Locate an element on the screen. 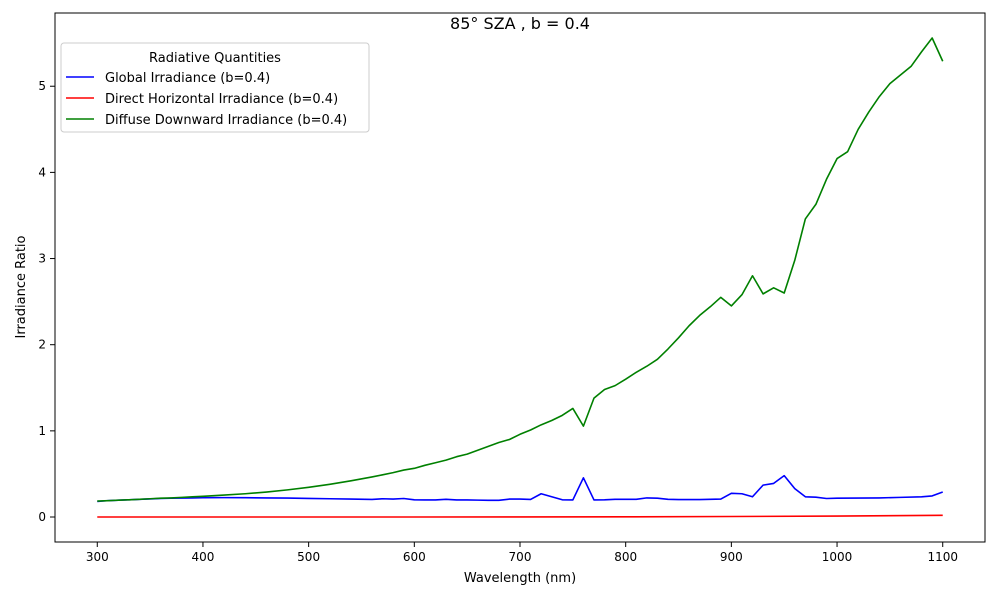  x-tick-label: 500 is located at coordinates (308, 557).